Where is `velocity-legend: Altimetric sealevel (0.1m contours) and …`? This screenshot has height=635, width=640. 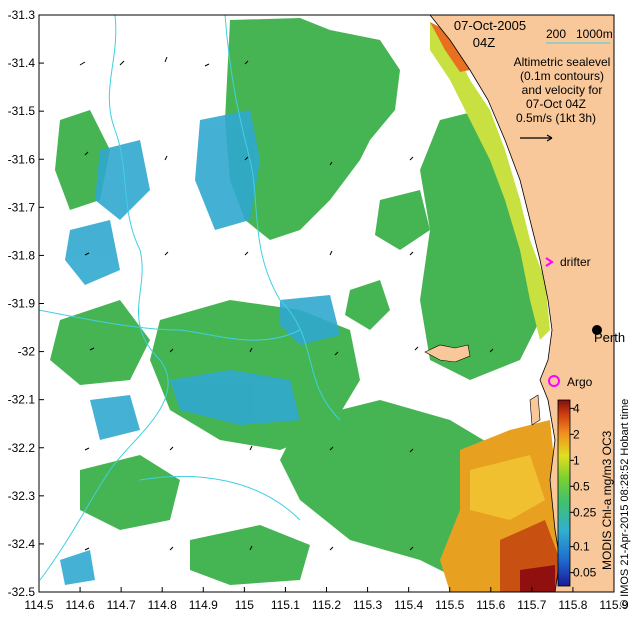 velocity-legend: Altimetric sealevel (0.1m contours) and … is located at coordinates (562, 98).